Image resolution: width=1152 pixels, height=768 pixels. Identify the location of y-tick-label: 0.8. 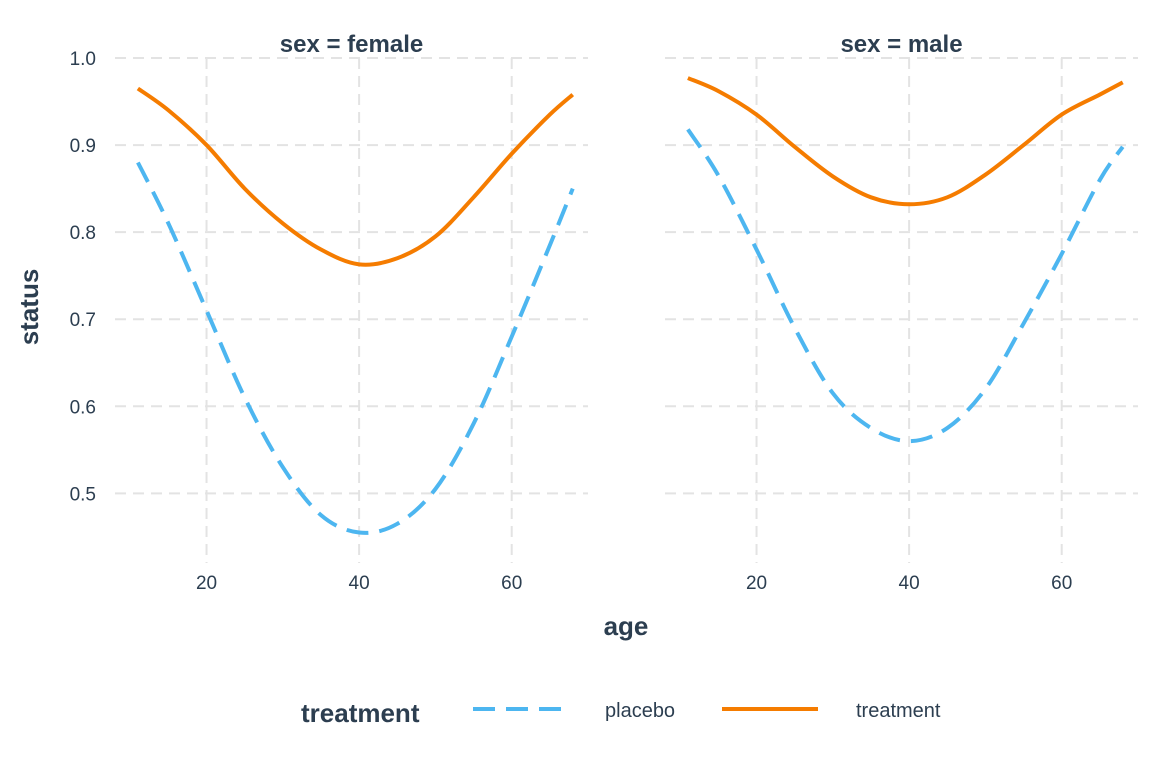
(83, 233).